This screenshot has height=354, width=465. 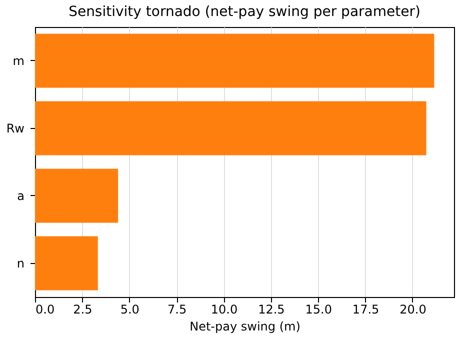 What do you see at coordinates (20, 263) in the screenshot?
I see `y-tick-label: n` at bounding box center [20, 263].